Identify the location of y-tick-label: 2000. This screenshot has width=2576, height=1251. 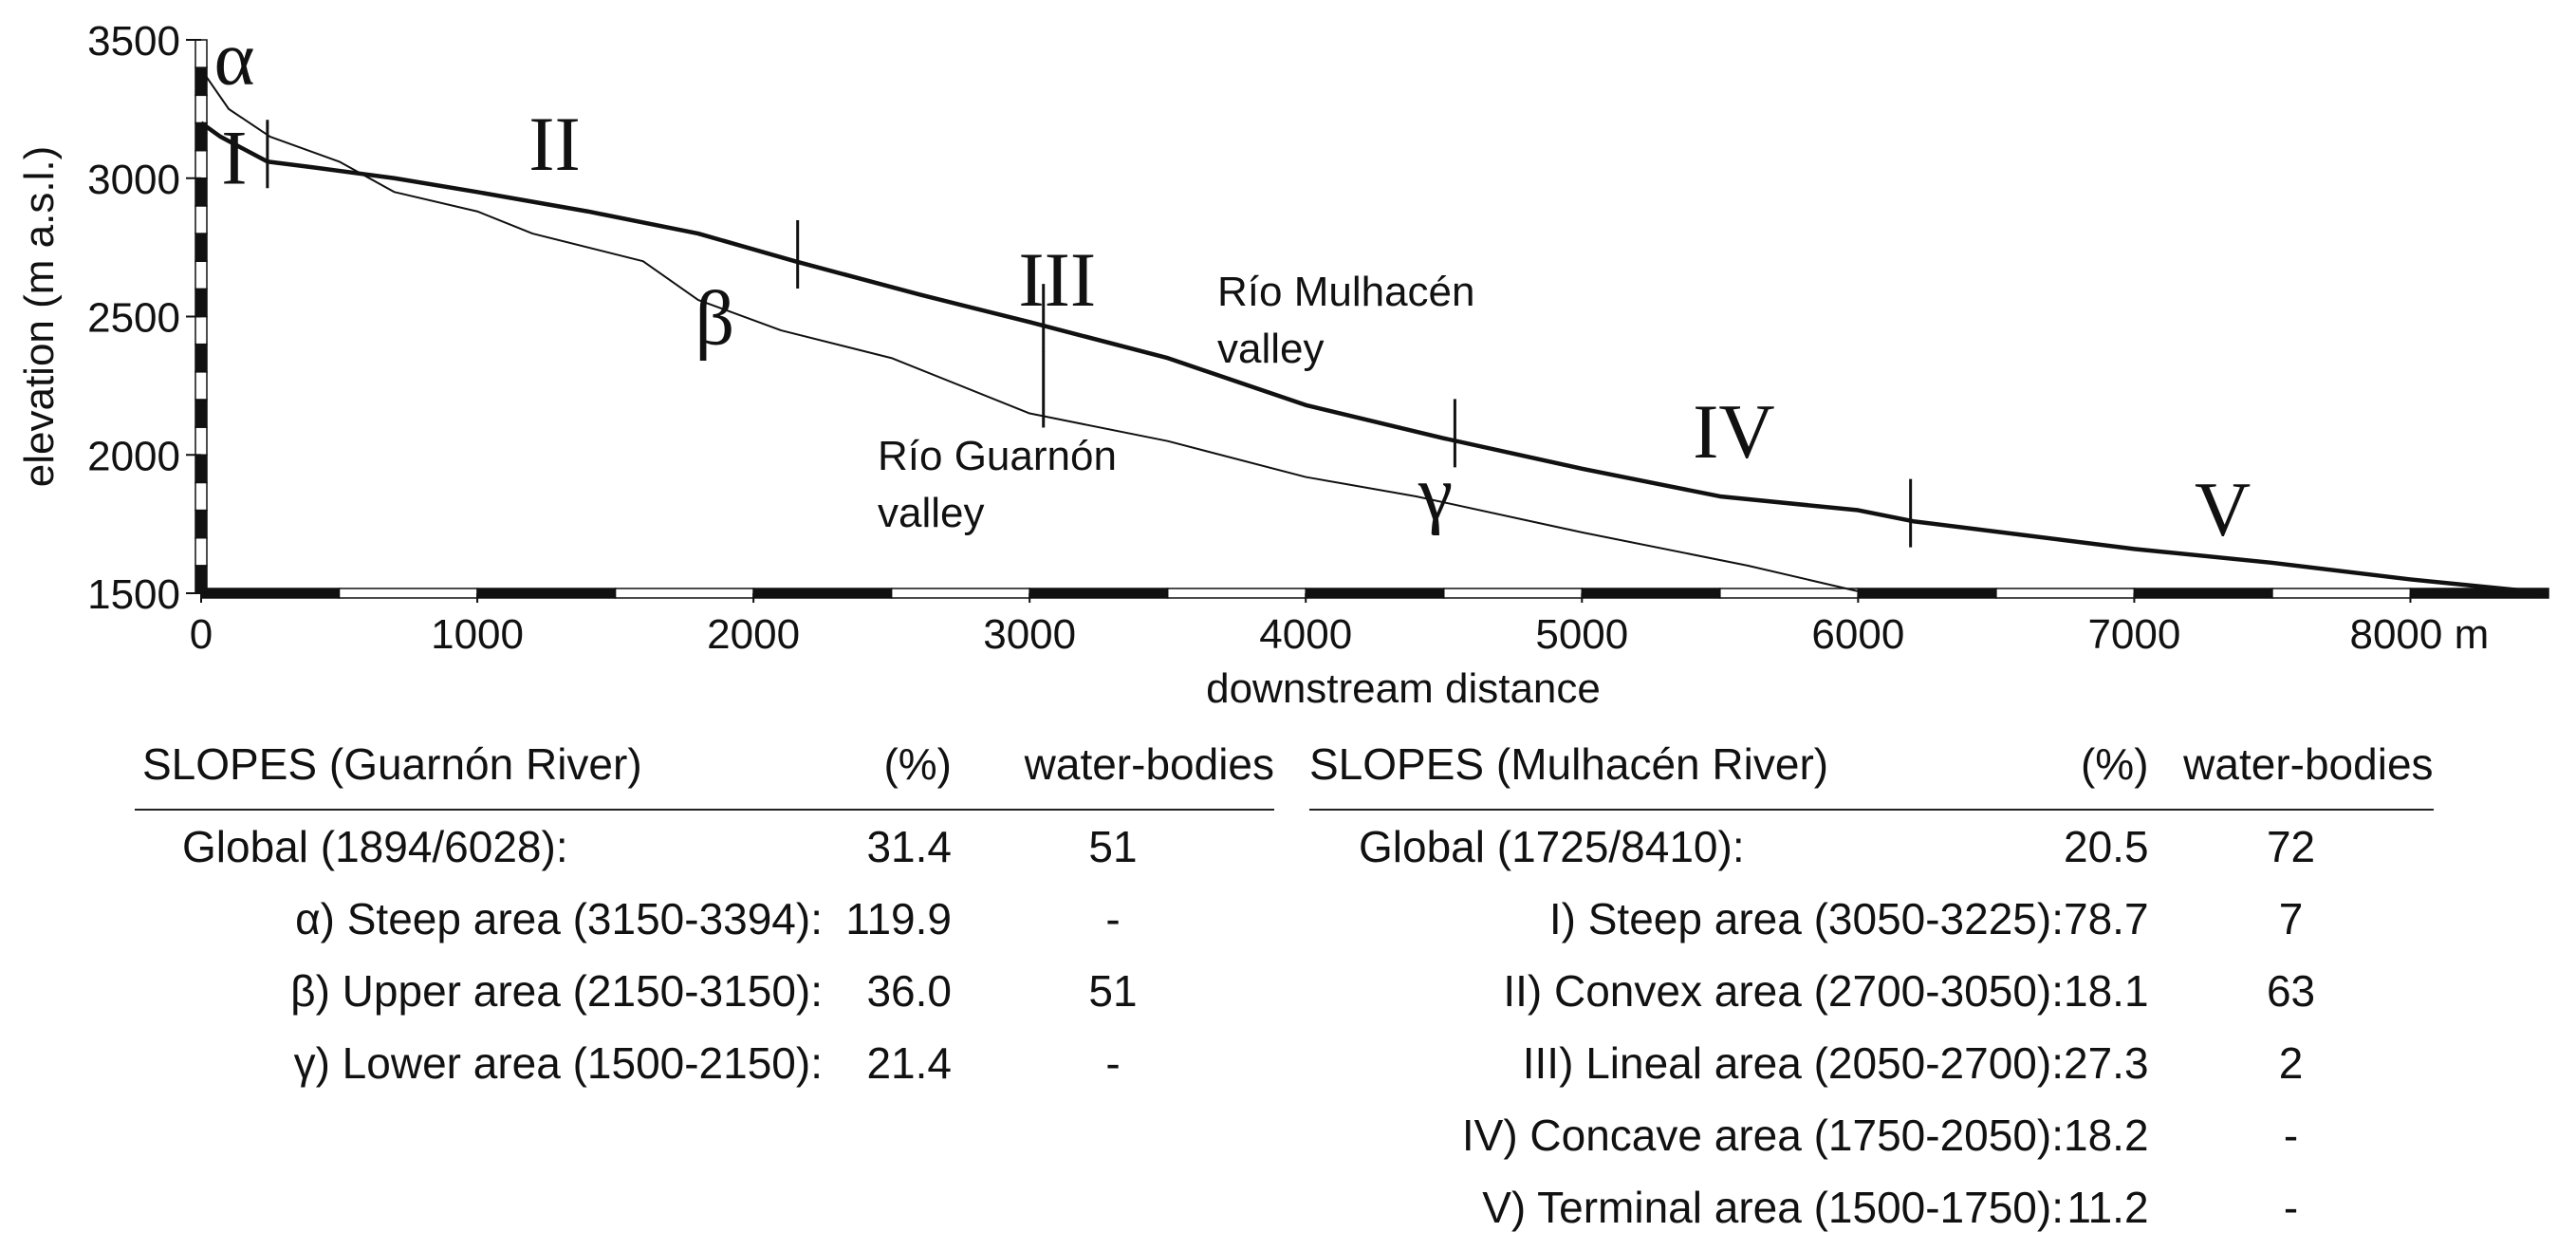
(133, 456).